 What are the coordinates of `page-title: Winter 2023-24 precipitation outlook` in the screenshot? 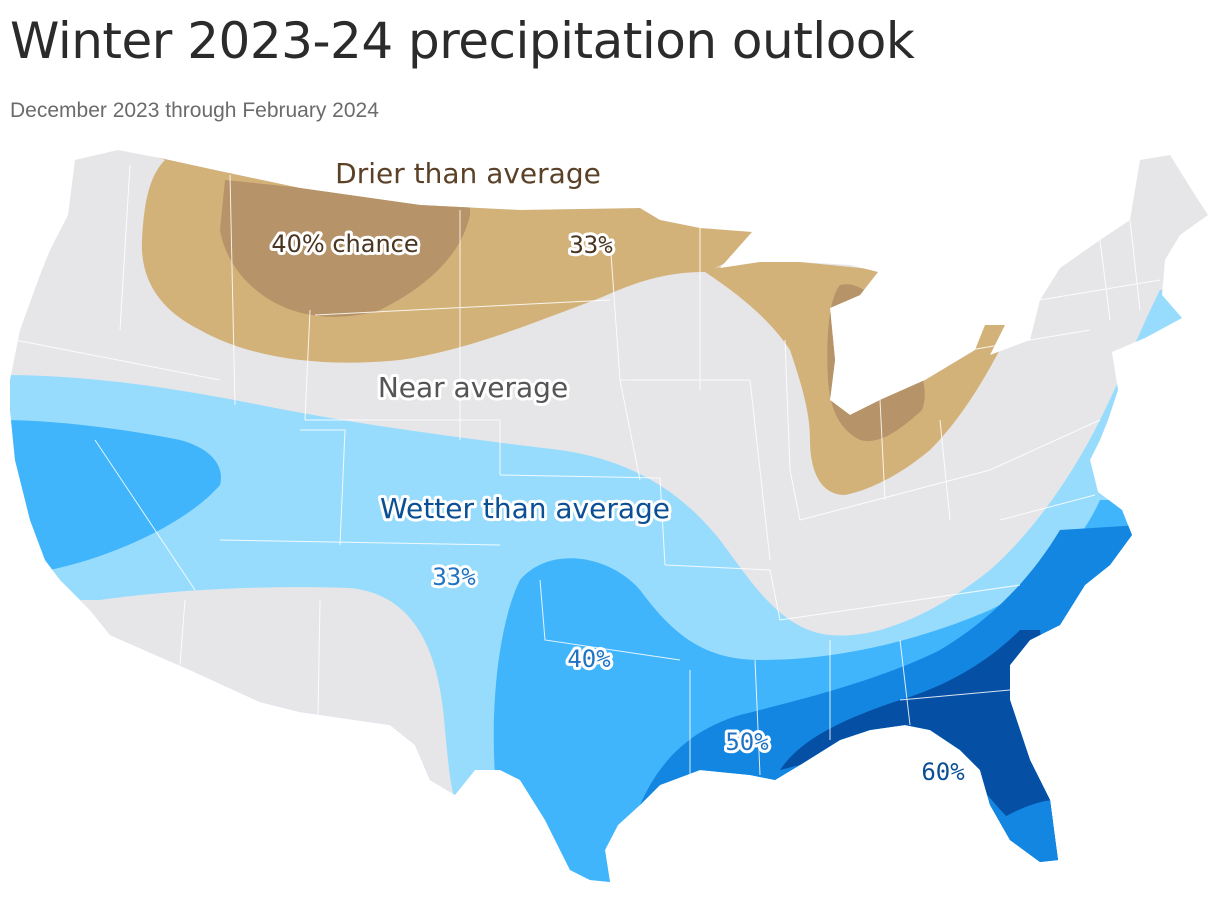 It's located at (462, 41).